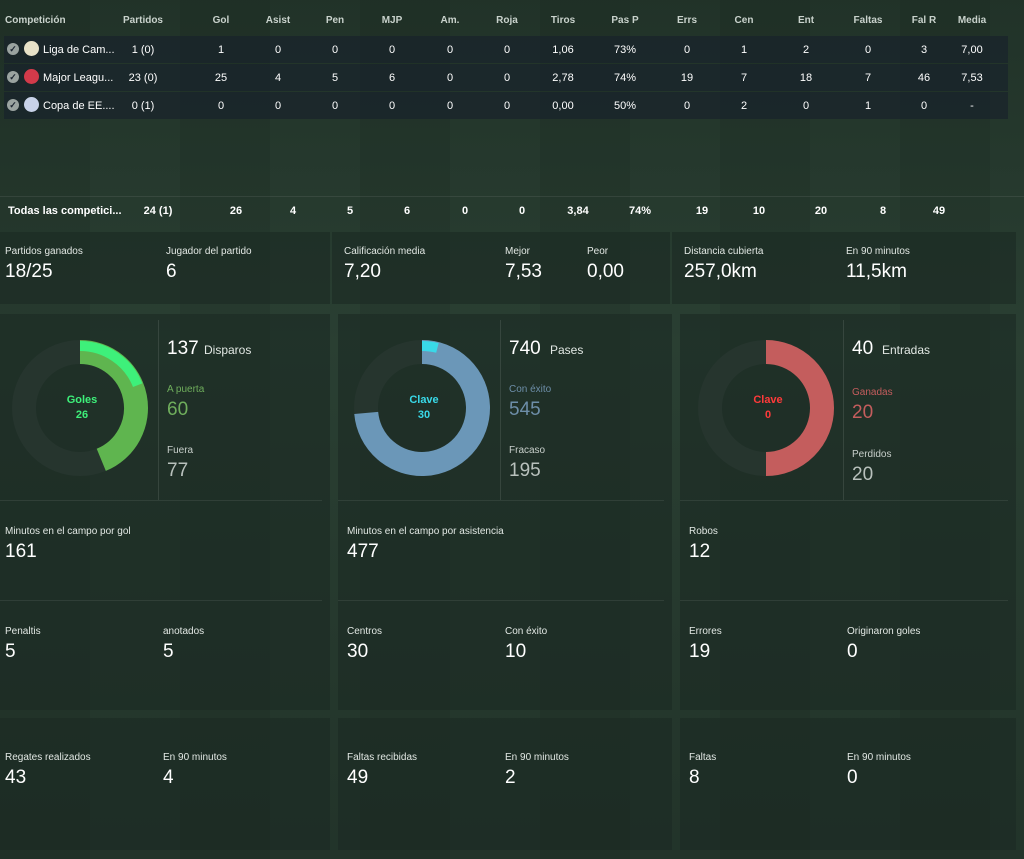 This screenshot has height=859, width=1024. Describe the element at coordinates (171, 271) in the screenshot. I see `player-of-match-value: 6` at that location.